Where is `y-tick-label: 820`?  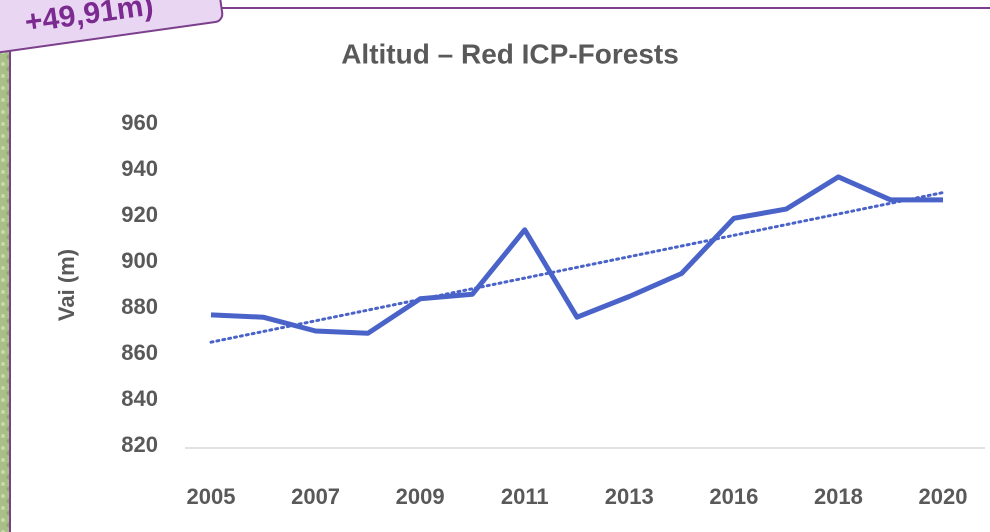
y-tick-label: 820 is located at coordinates (139, 444).